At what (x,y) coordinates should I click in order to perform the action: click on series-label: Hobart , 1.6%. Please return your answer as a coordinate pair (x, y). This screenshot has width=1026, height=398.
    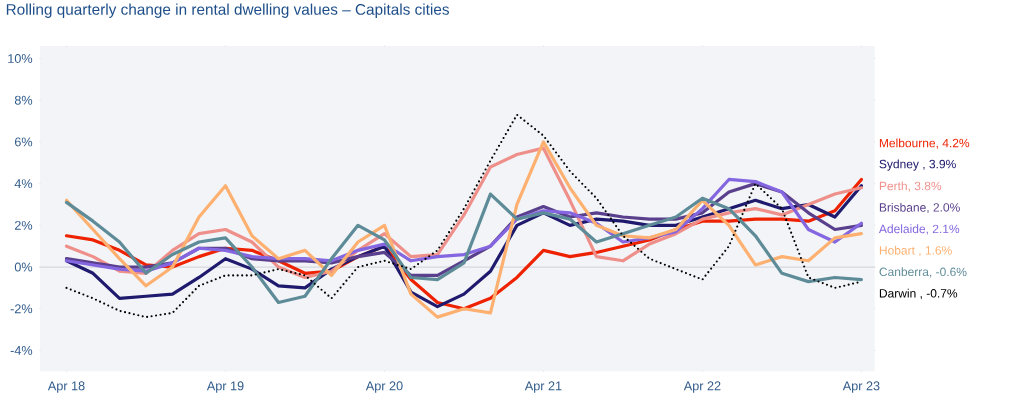
    Looking at the image, I should click on (915, 251).